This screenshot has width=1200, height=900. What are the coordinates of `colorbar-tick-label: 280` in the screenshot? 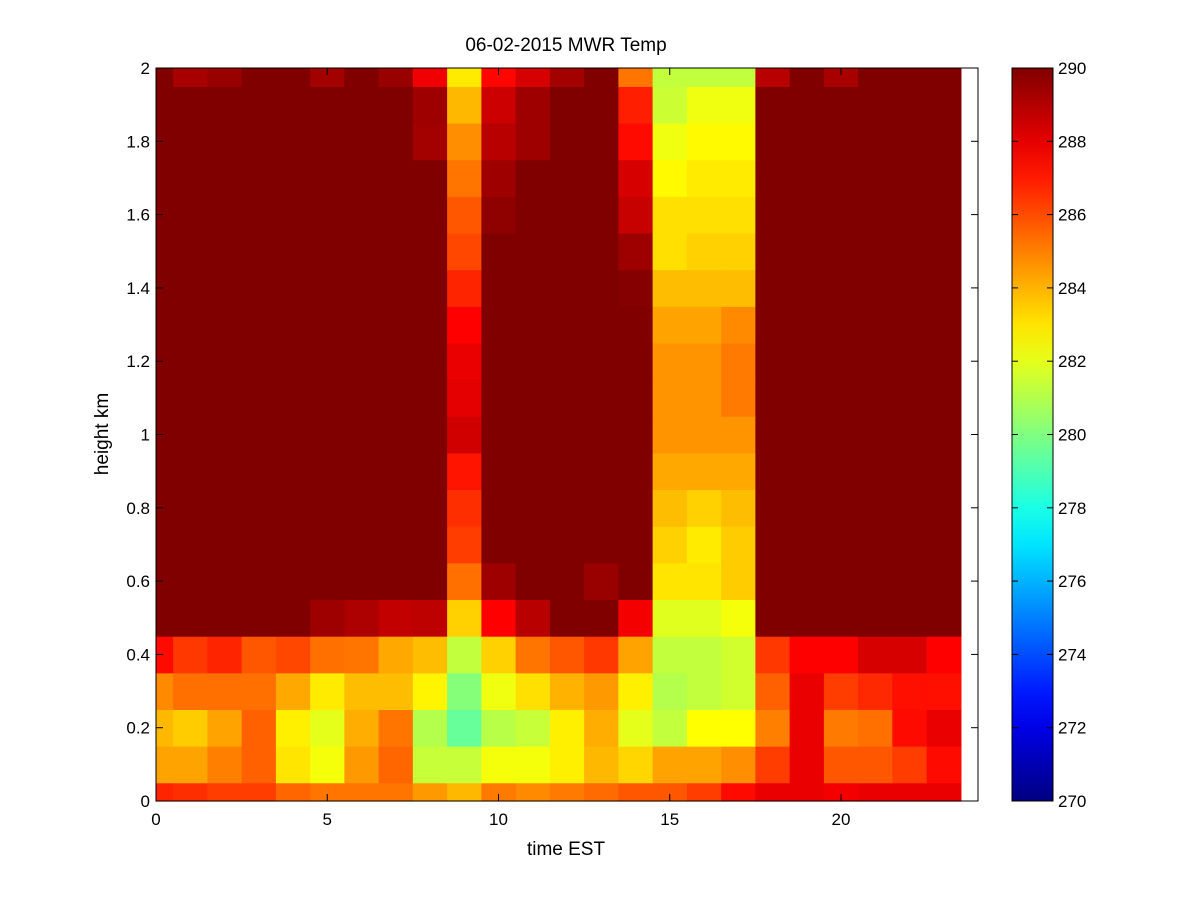 It's located at (1072, 435).